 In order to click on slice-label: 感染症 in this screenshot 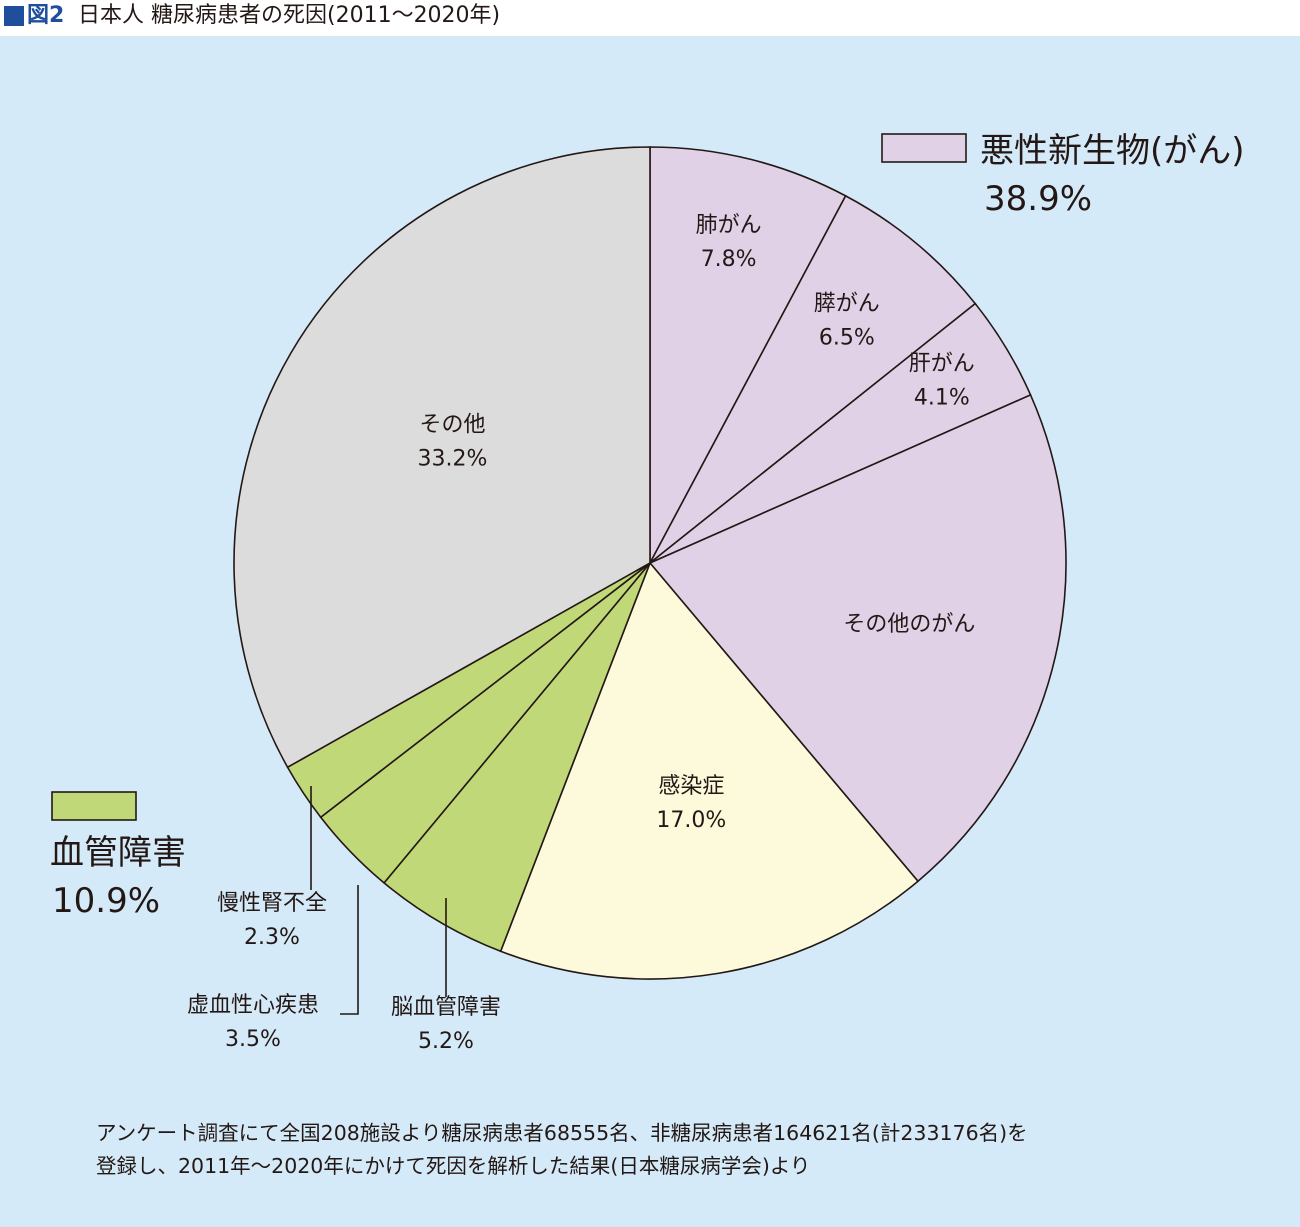, I will do `click(691, 786)`.